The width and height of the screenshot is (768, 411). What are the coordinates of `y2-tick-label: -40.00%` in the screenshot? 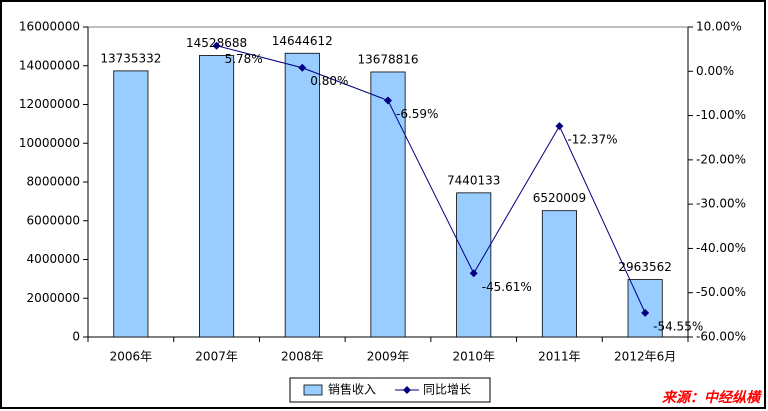 It's located at (721, 248).